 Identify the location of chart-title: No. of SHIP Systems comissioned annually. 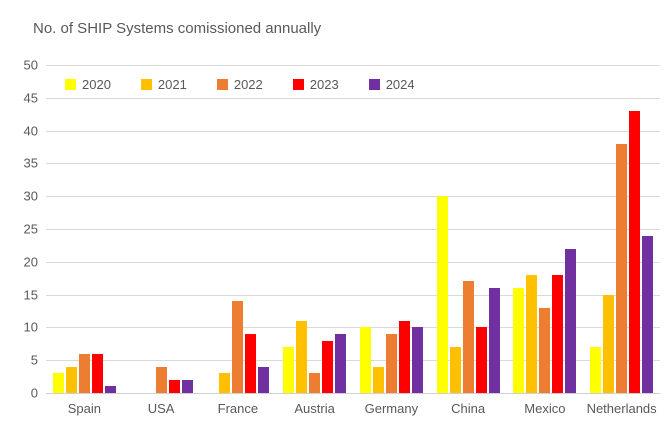
(177, 28).